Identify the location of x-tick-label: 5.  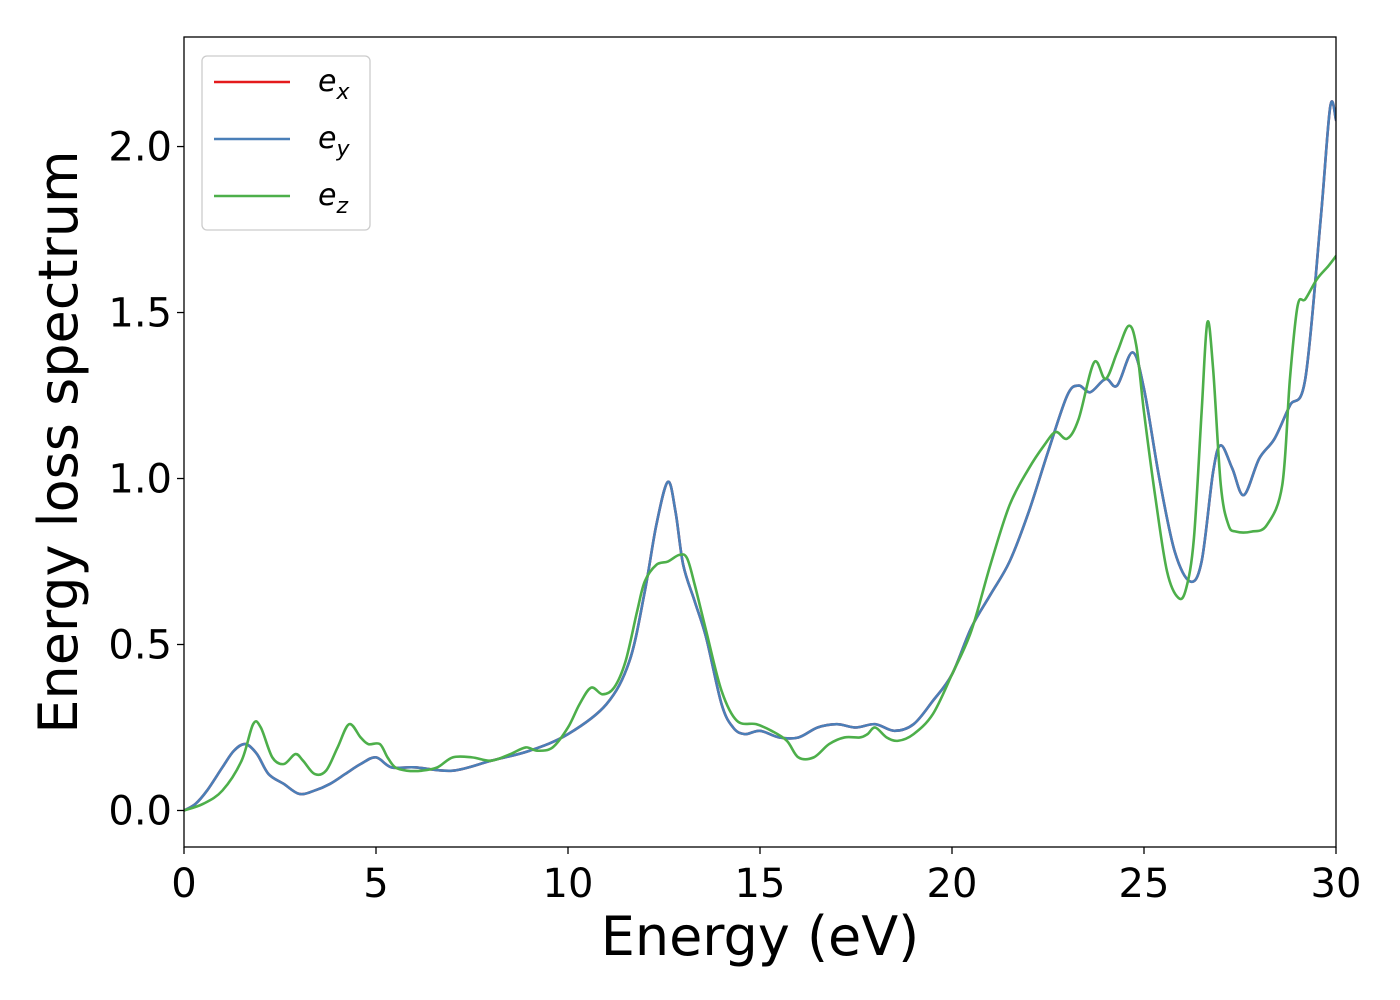
(375, 884).